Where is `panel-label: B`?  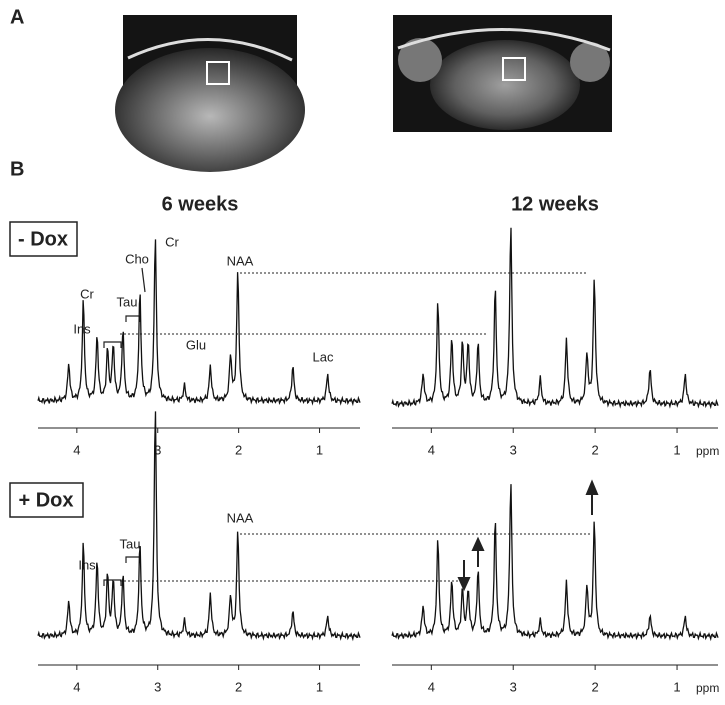
panel-label: B is located at coordinates (17, 169).